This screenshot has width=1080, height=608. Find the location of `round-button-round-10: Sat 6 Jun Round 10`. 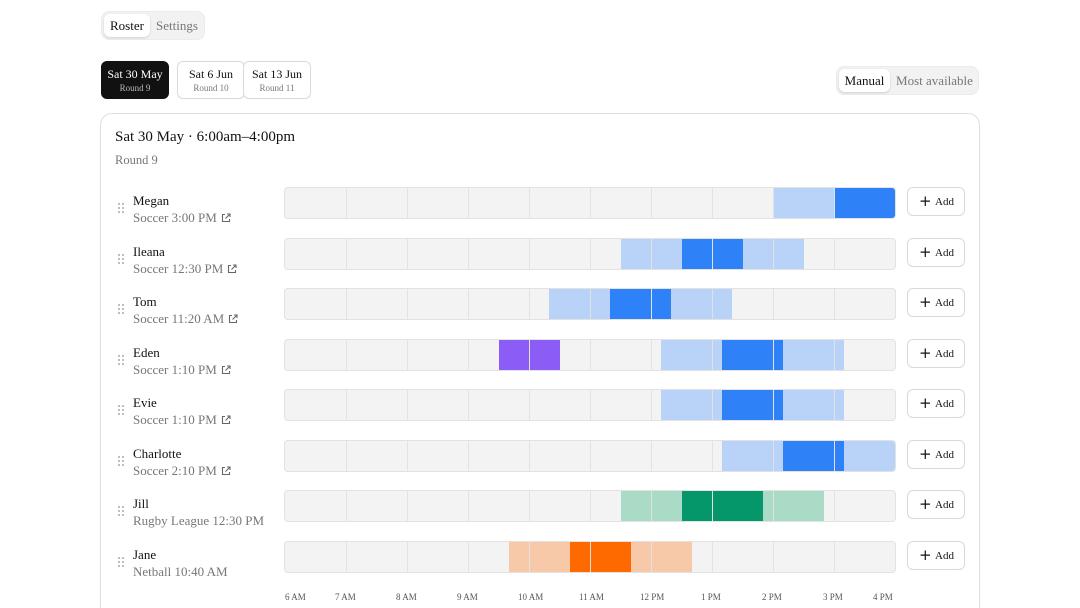

round-button-round-10: Sat 6 Jun Round 10 is located at coordinates (211, 80).